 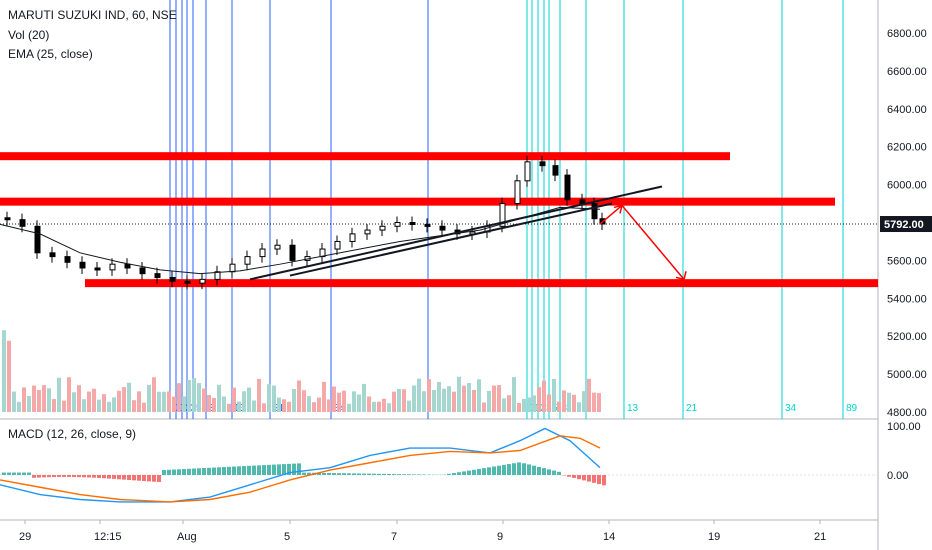 I want to click on volume-legend: Vol (20), so click(x=29, y=35).